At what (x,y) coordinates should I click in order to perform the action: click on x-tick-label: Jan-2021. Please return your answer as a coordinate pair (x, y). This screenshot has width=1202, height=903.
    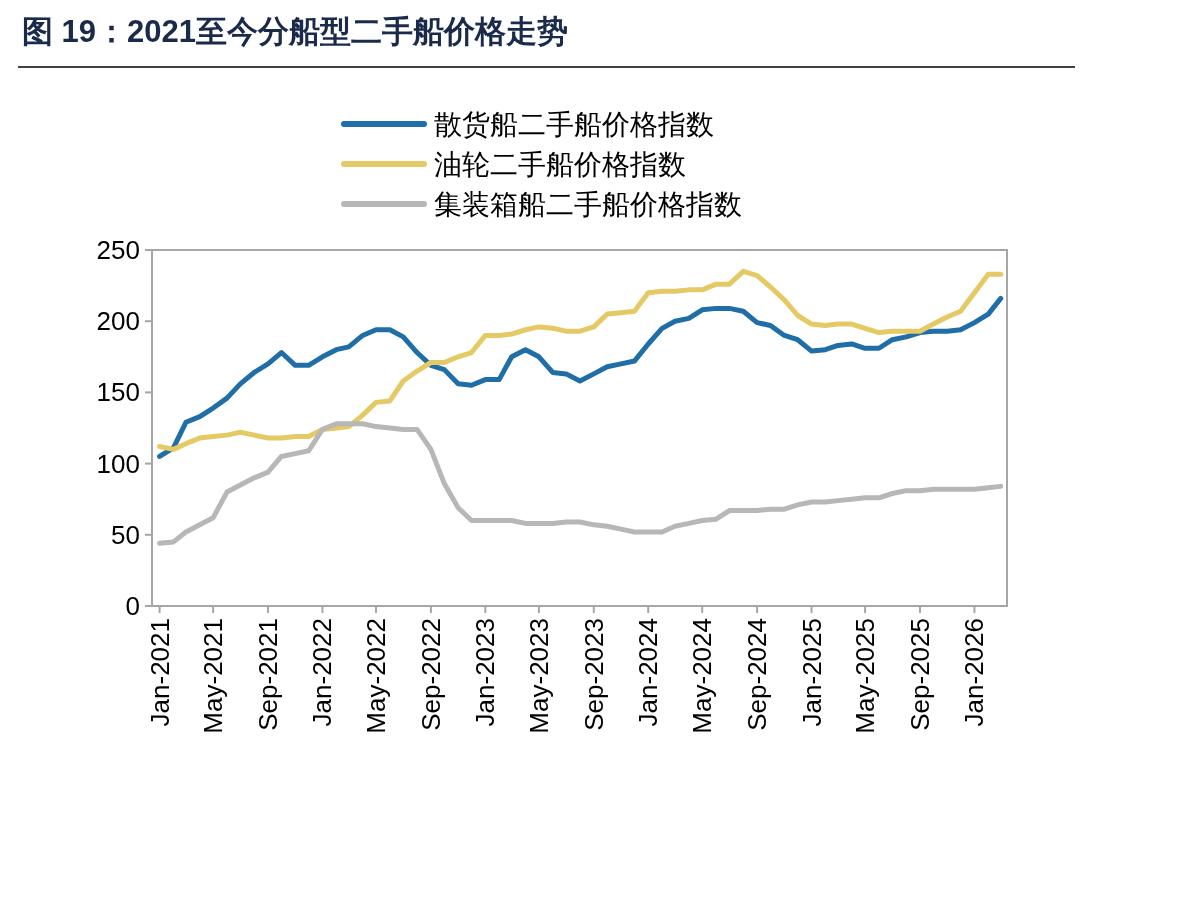
    Looking at the image, I should click on (159, 672).